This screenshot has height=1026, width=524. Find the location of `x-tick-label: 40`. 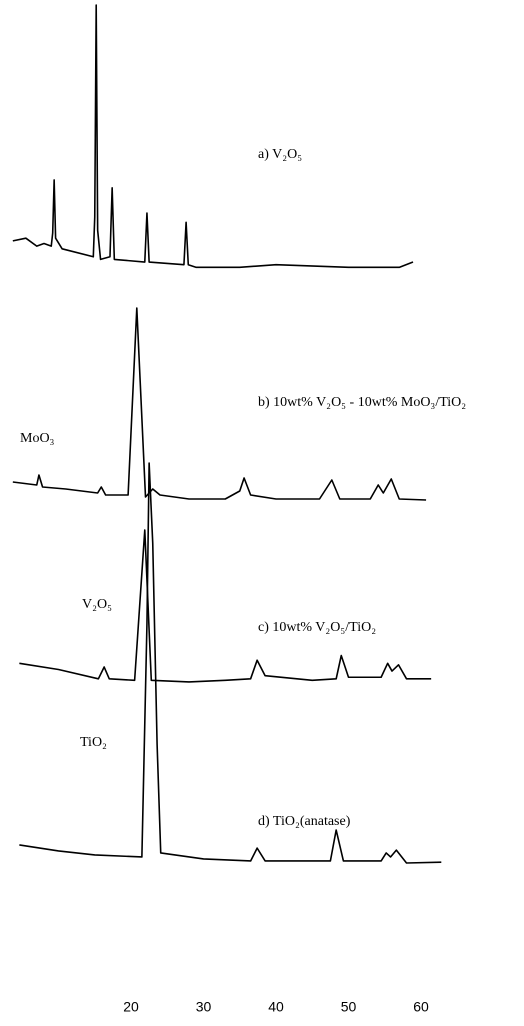

x-tick-label: 40 is located at coordinates (276, 1007).